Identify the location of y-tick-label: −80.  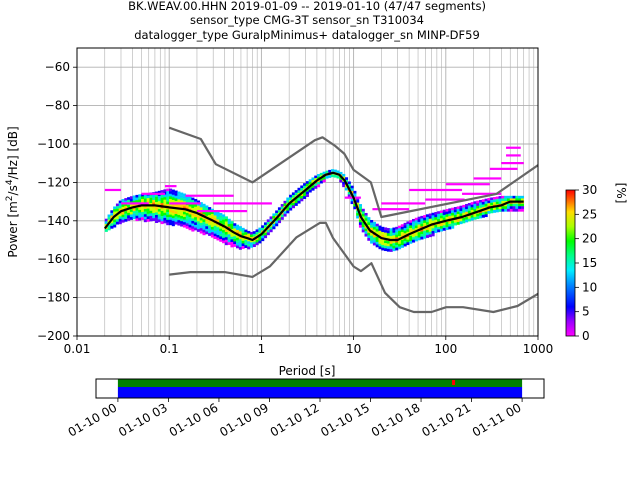
(57, 106).